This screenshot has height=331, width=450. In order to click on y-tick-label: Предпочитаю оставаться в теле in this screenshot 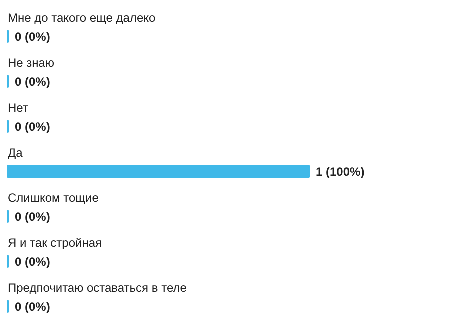, I will do `click(98, 288)`.